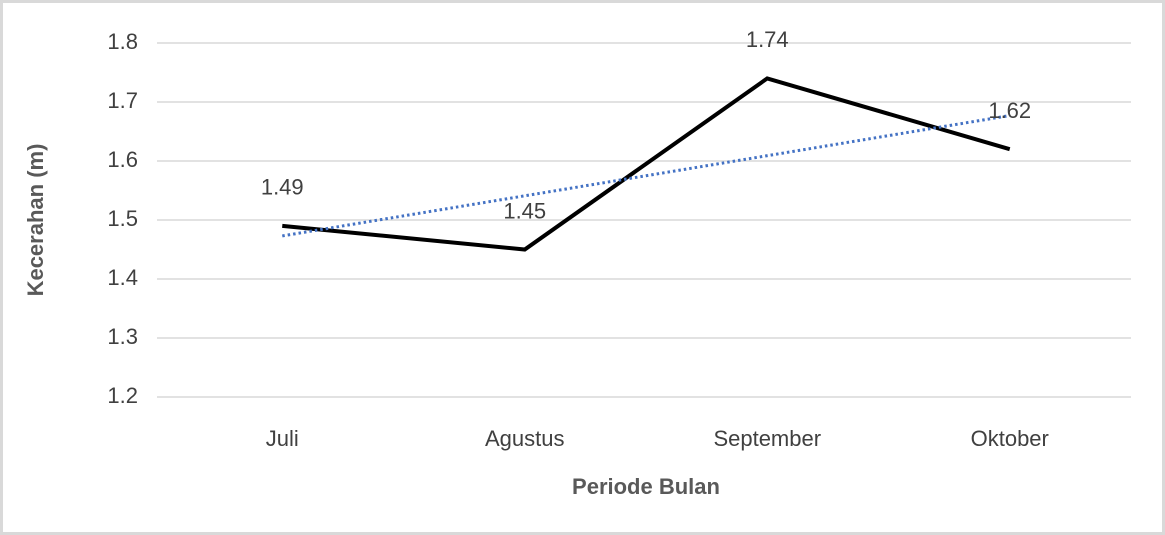  Describe the element at coordinates (122, 159) in the screenshot. I see `y-tick-label: 1.6` at that location.